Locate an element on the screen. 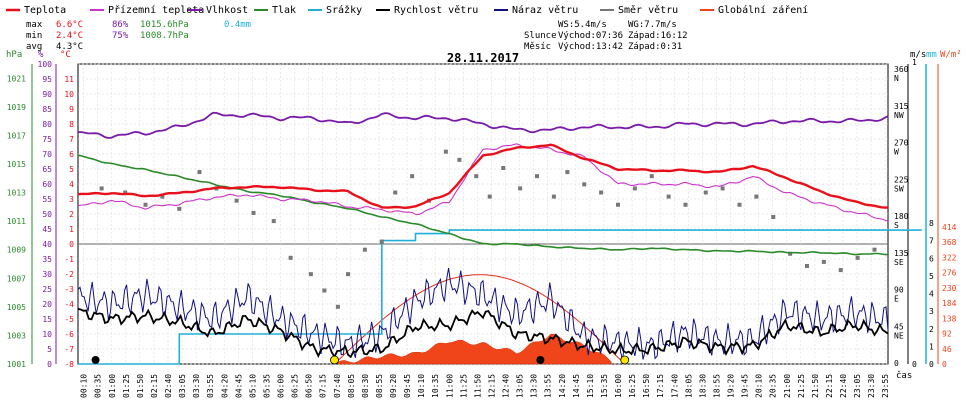  x-tick-label: 07:15 is located at coordinates (323, 386).